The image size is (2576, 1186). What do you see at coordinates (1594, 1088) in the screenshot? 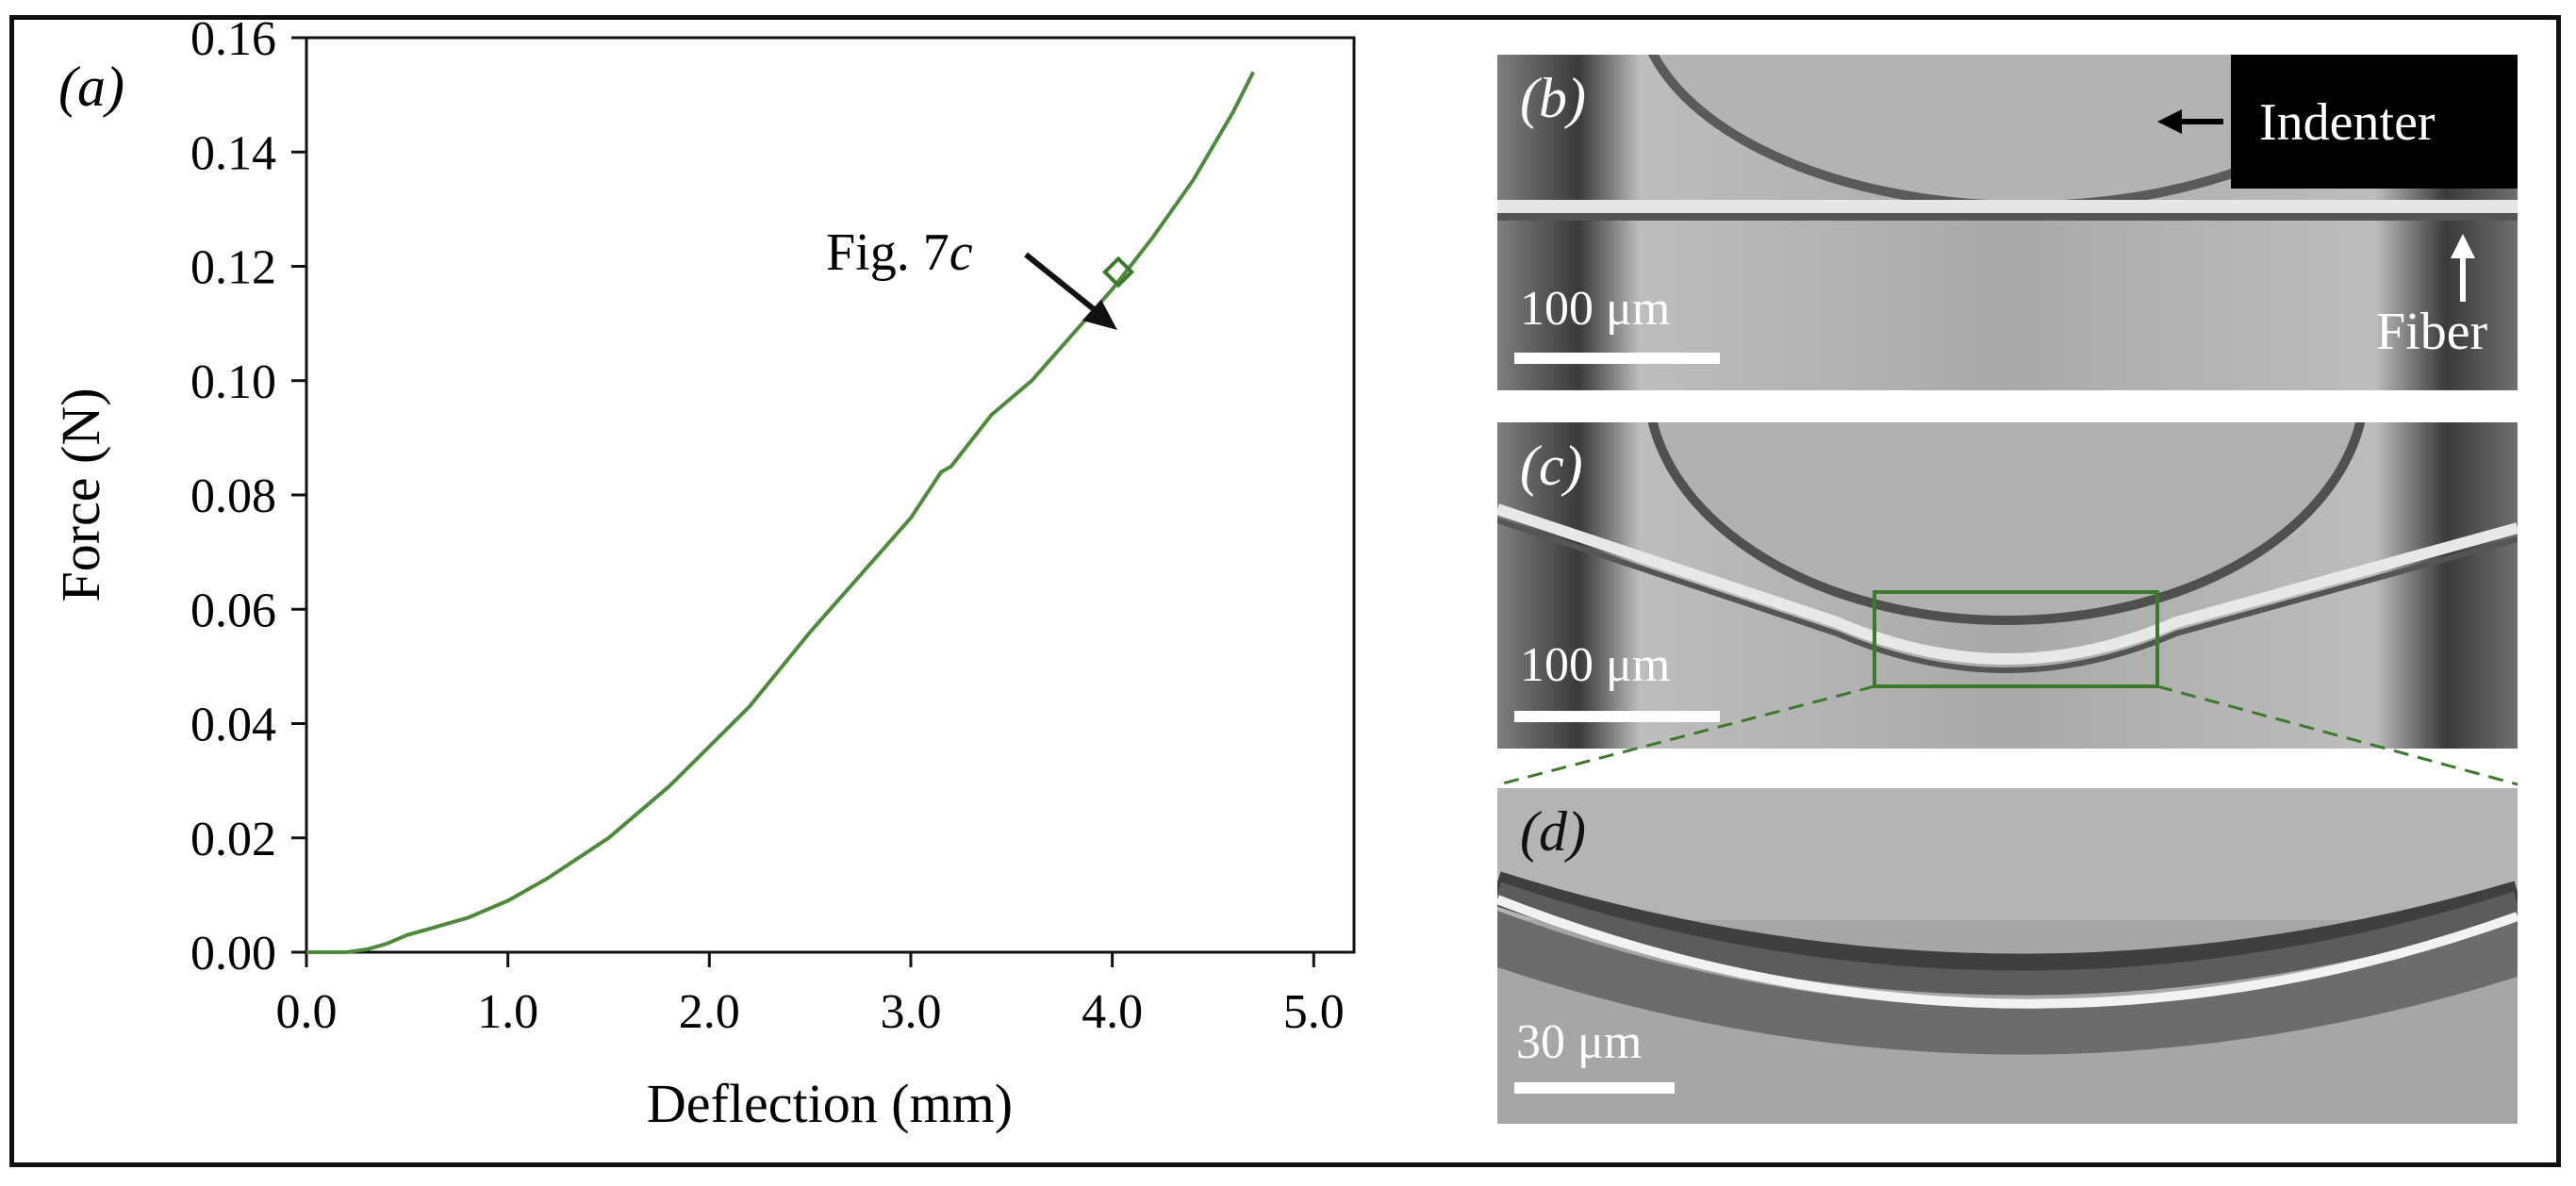
I see `scale-bar-d` at bounding box center [1594, 1088].